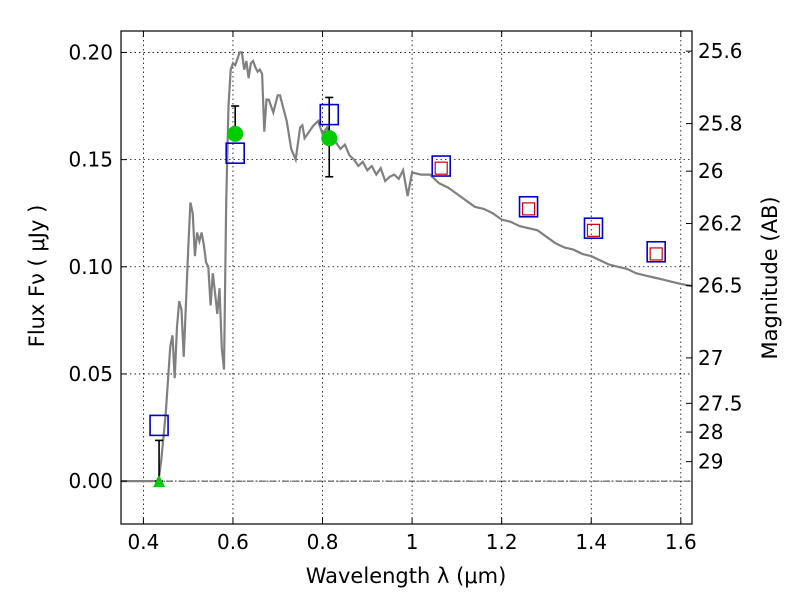 This screenshot has width=800, height=600. I want to click on x-tick-label: 0.4, so click(143, 542).